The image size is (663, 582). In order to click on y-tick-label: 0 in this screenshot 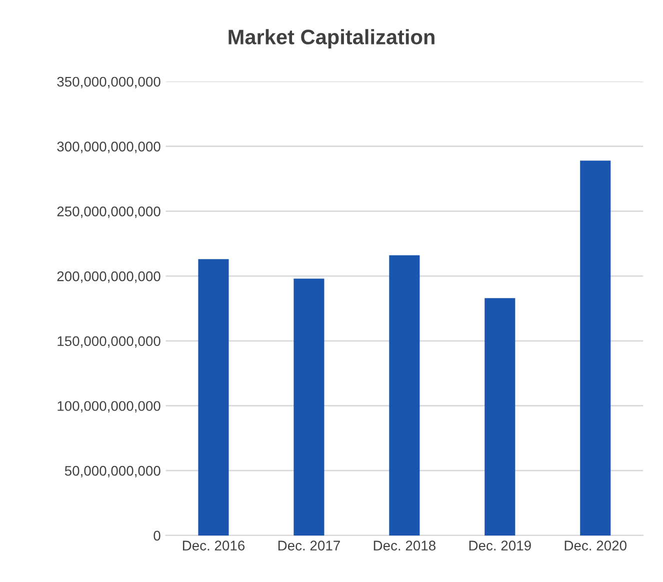, I will do `click(157, 535)`.